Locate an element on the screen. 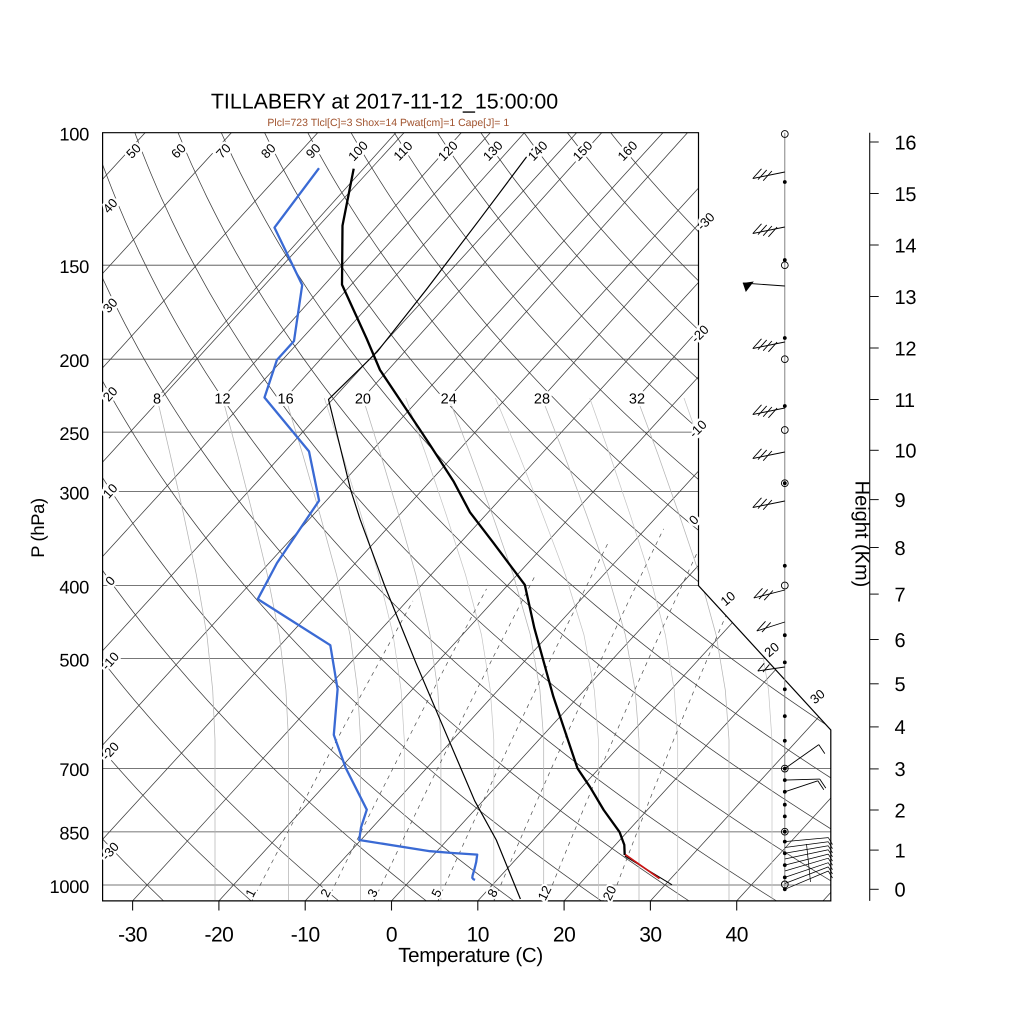 This screenshot has height=1024, width=1024. svg-text: 200 is located at coordinates (74, 360).